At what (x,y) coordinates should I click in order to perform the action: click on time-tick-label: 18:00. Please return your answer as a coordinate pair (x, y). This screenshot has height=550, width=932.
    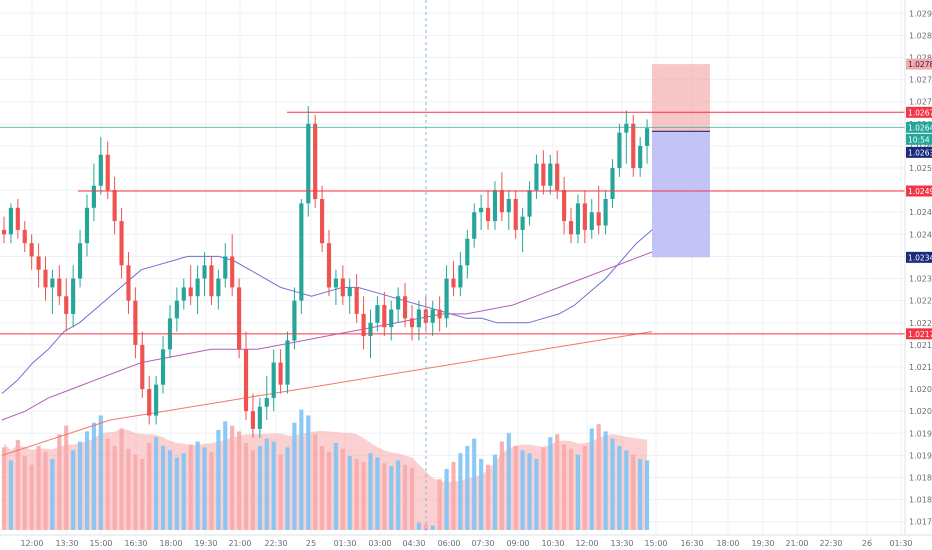
    Looking at the image, I should click on (170, 543).